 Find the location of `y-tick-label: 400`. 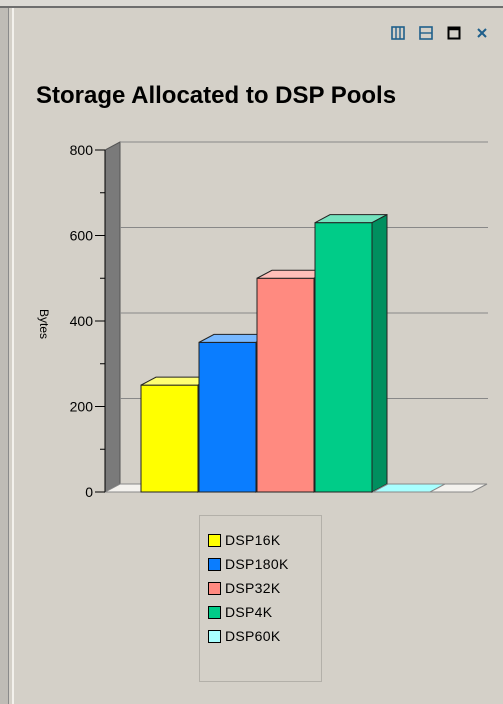

y-tick-label: 400 is located at coordinates (82, 321).